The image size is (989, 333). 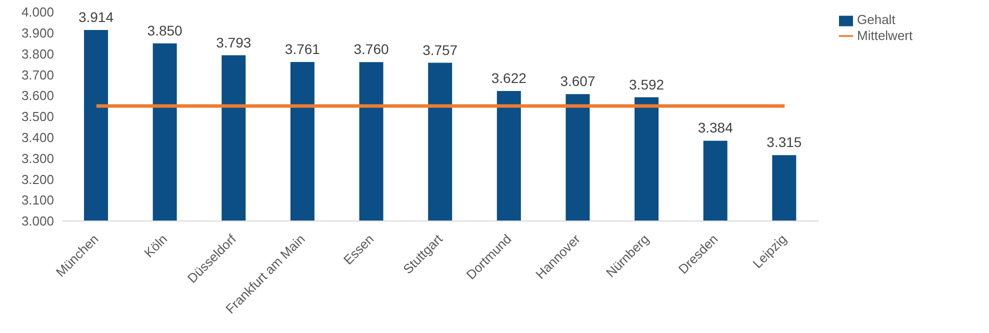 What do you see at coordinates (234, 42) in the screenshot?
I see `data-label: 3.793` at bounding box center [234, 42].